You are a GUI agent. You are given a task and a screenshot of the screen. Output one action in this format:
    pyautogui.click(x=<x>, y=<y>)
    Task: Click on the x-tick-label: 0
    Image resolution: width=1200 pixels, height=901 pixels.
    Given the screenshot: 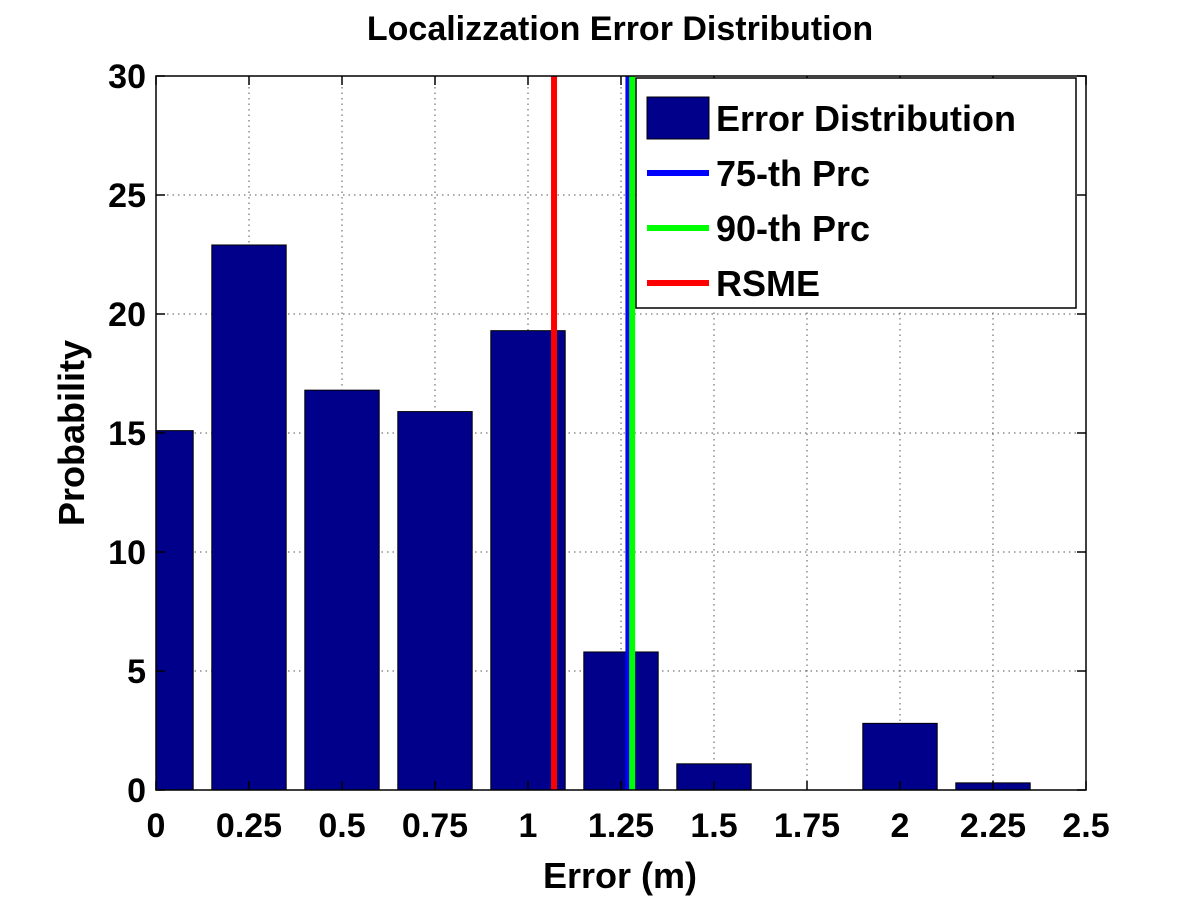 What is the action you would take?
    pyautogui.click(x=156, y=826)
    